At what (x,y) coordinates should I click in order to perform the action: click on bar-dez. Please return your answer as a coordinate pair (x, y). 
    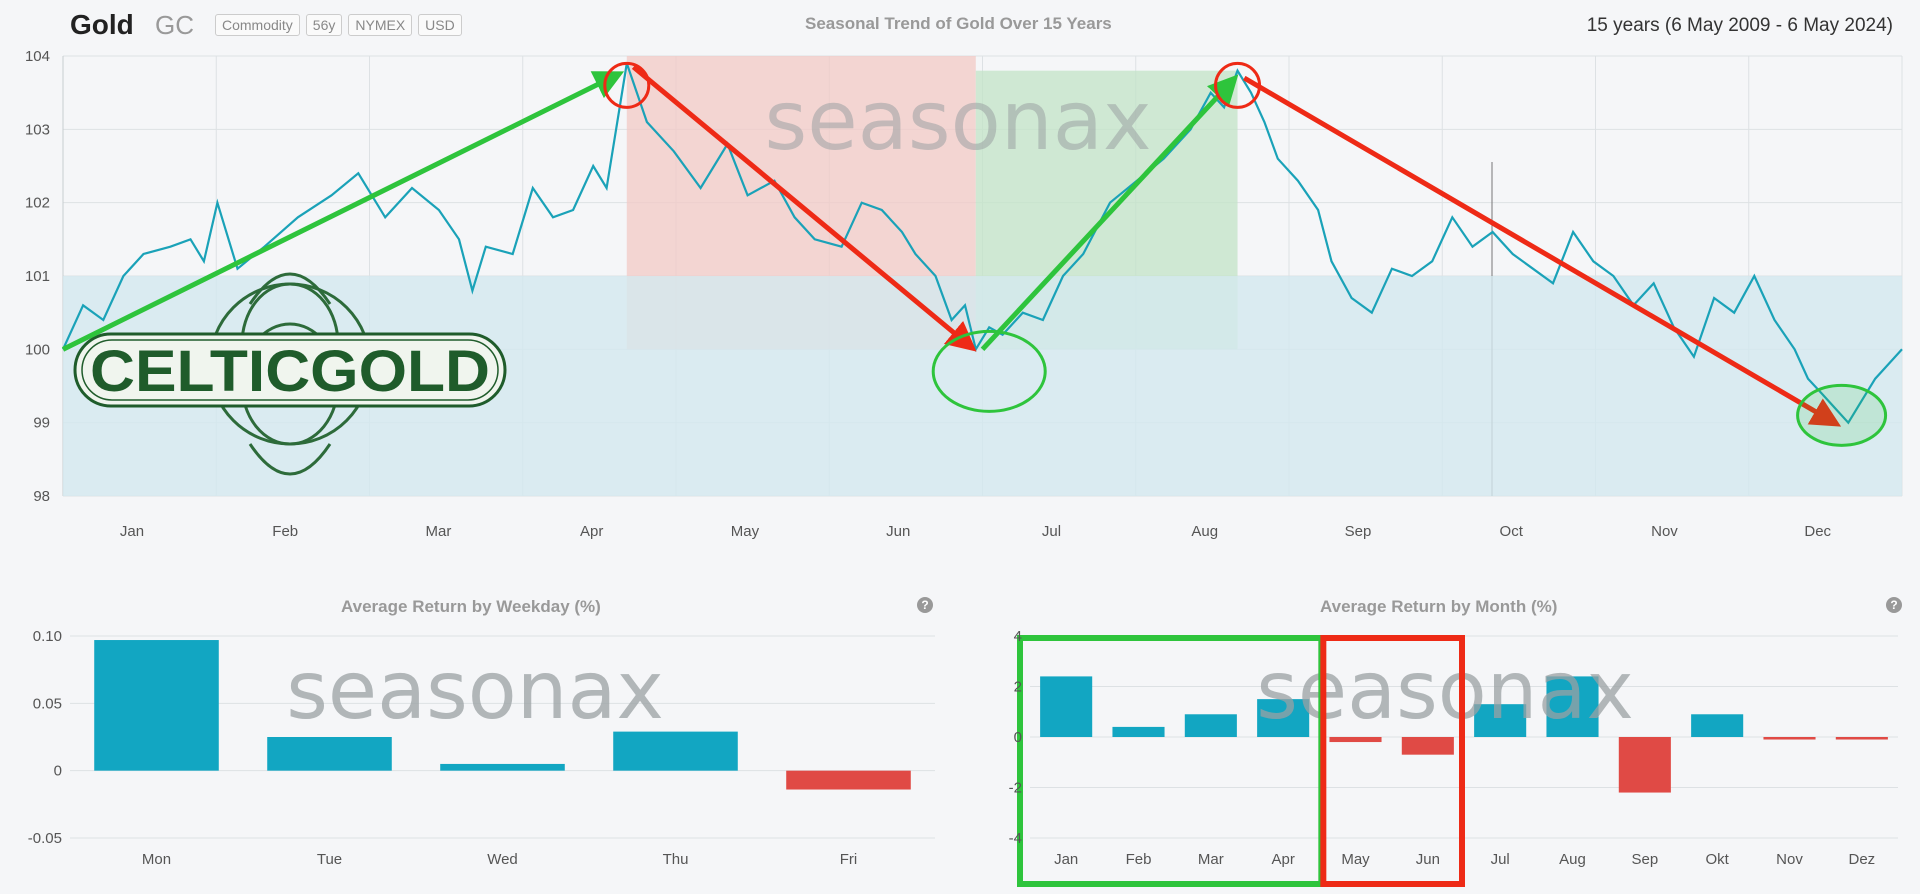
    Looking at the image, I should click on (1861, 738).